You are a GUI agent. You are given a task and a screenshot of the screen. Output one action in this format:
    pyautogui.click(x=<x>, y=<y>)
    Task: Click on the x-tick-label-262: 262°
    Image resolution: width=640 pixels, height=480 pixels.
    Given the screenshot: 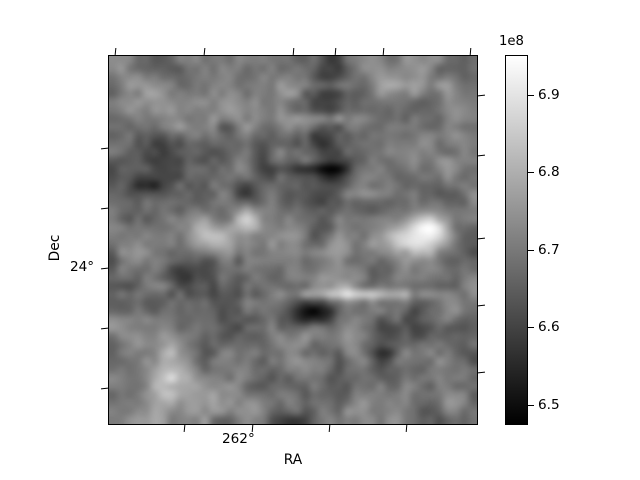 What is the action you would take?
    pyautogui.click(x=238, y=439)
    